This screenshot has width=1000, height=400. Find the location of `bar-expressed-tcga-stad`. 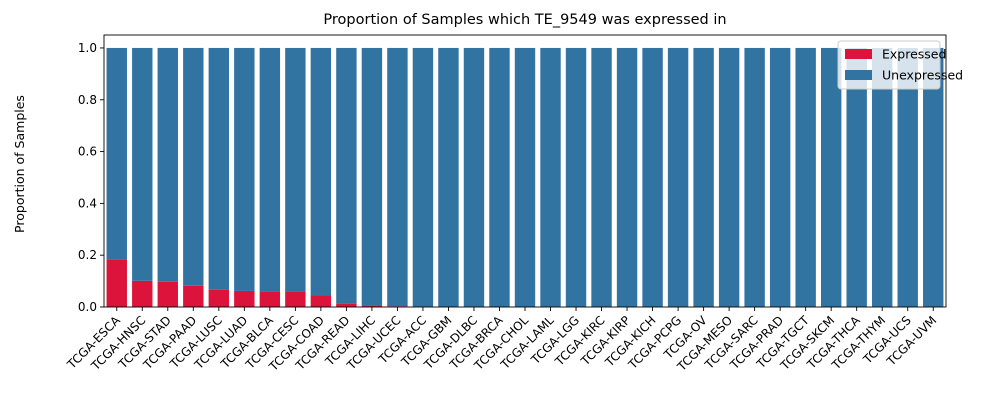

bar-expressed-tcga-stad is located at coordinates (167, 294).